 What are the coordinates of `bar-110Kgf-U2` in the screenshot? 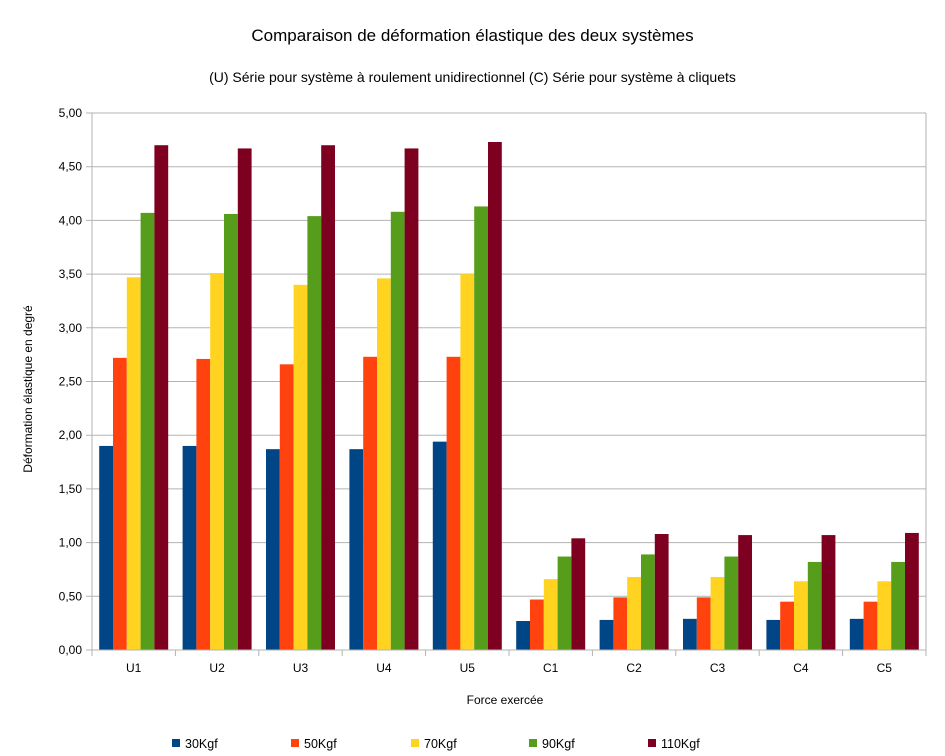 It's located at (244, 399).